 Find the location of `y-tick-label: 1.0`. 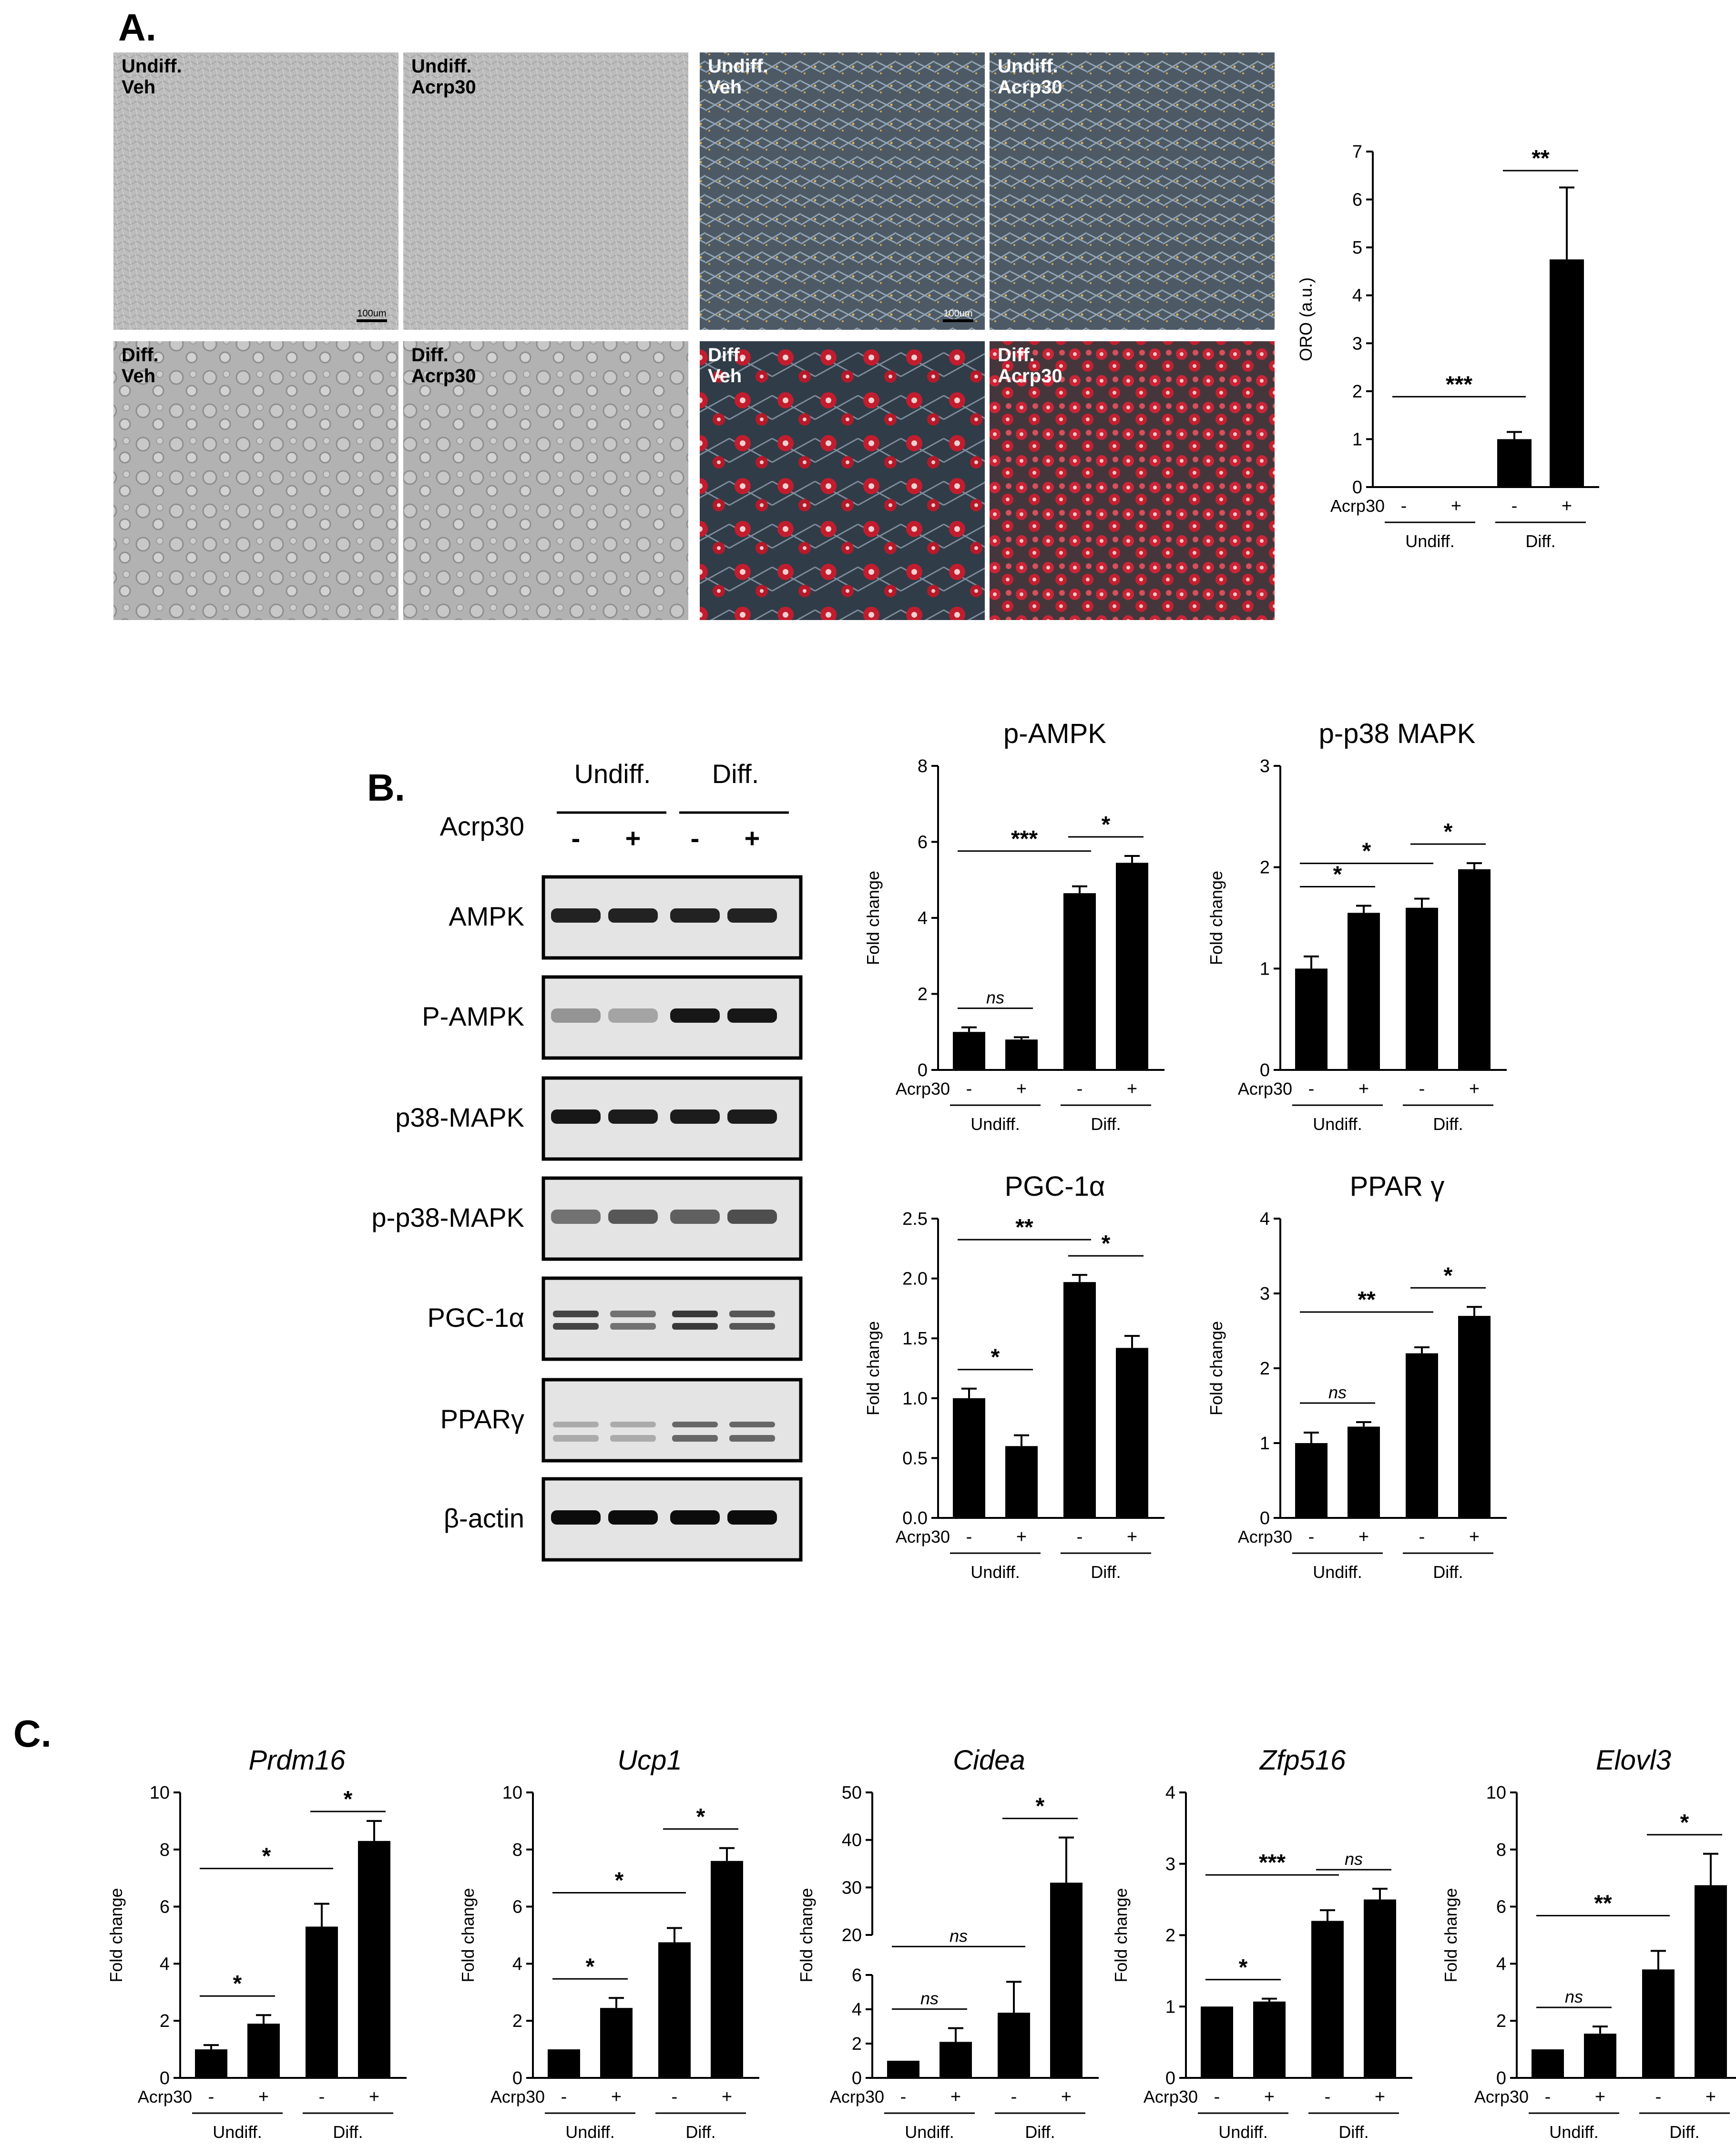

y-tick-label: 1.0 is located at coordinates (915, 1399).